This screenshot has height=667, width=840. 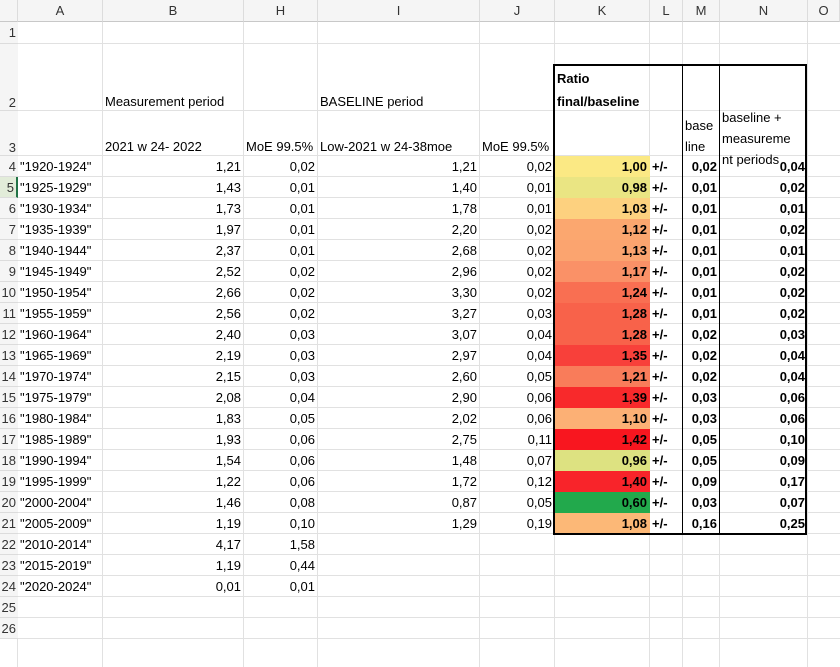 What do you see at coordinates (228, 292) in the screenshot?
I see `measurement-value-cell: 2,66` at bounding box center [228, 292].